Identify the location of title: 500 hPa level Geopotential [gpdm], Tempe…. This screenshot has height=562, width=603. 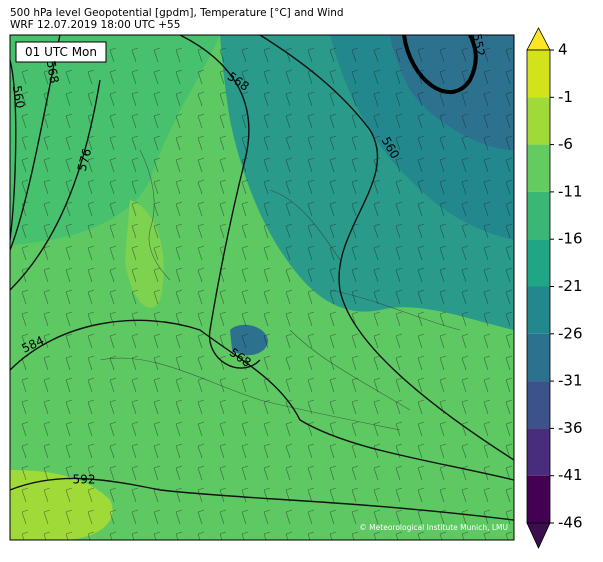
(177, 13).